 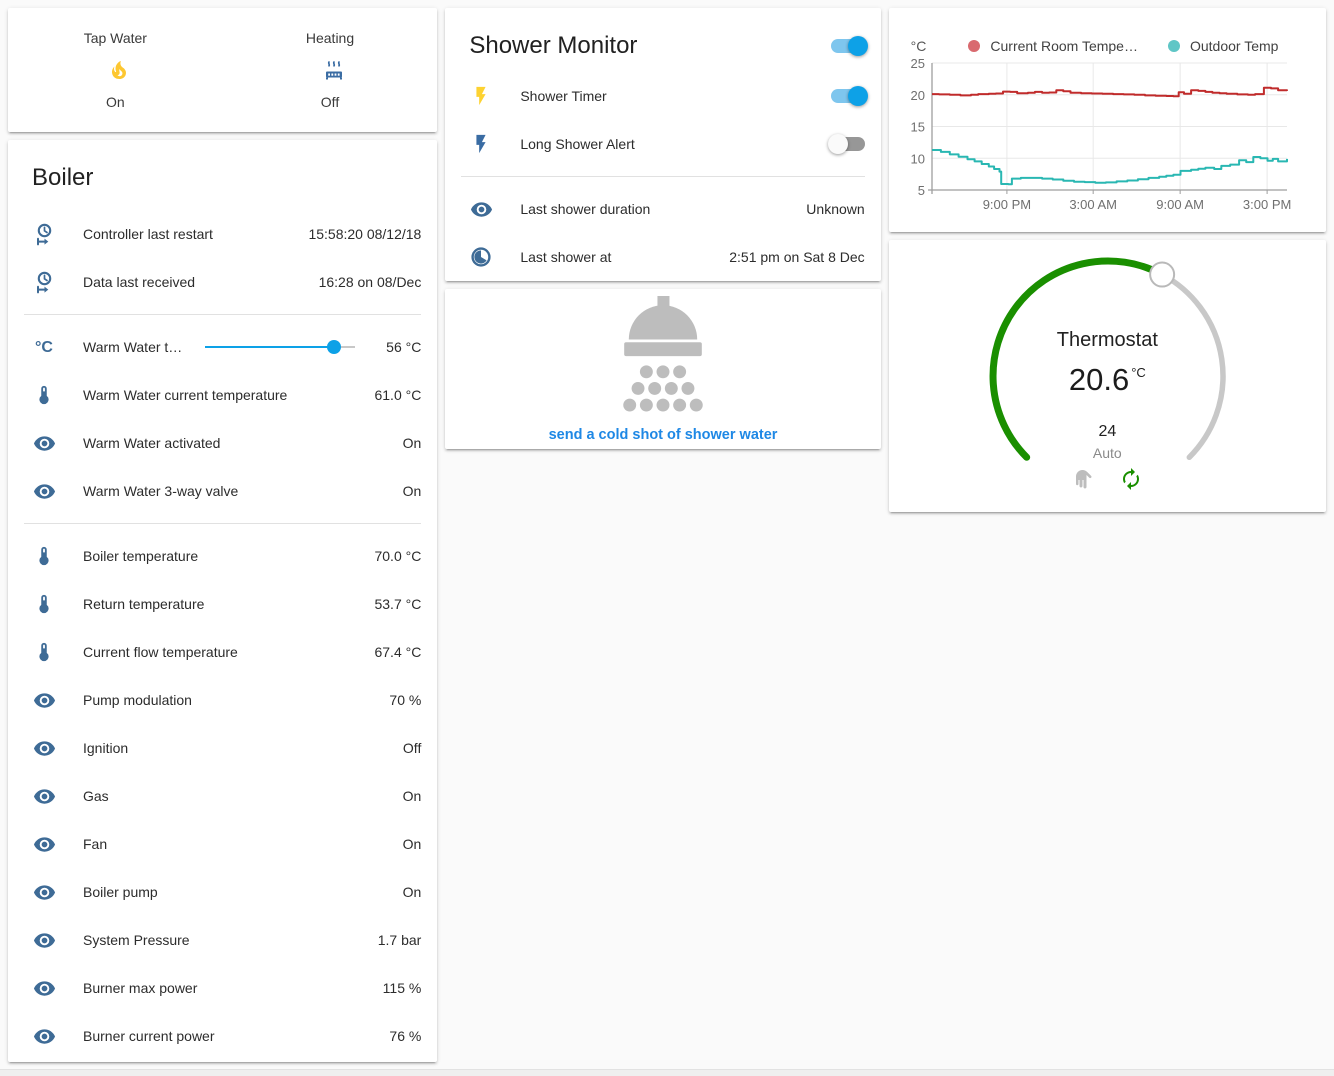 What do you see at coordinates (1192, 366) in the screenshot?
I see `dial-inactive-arc` at bounding box center [1192, 366].